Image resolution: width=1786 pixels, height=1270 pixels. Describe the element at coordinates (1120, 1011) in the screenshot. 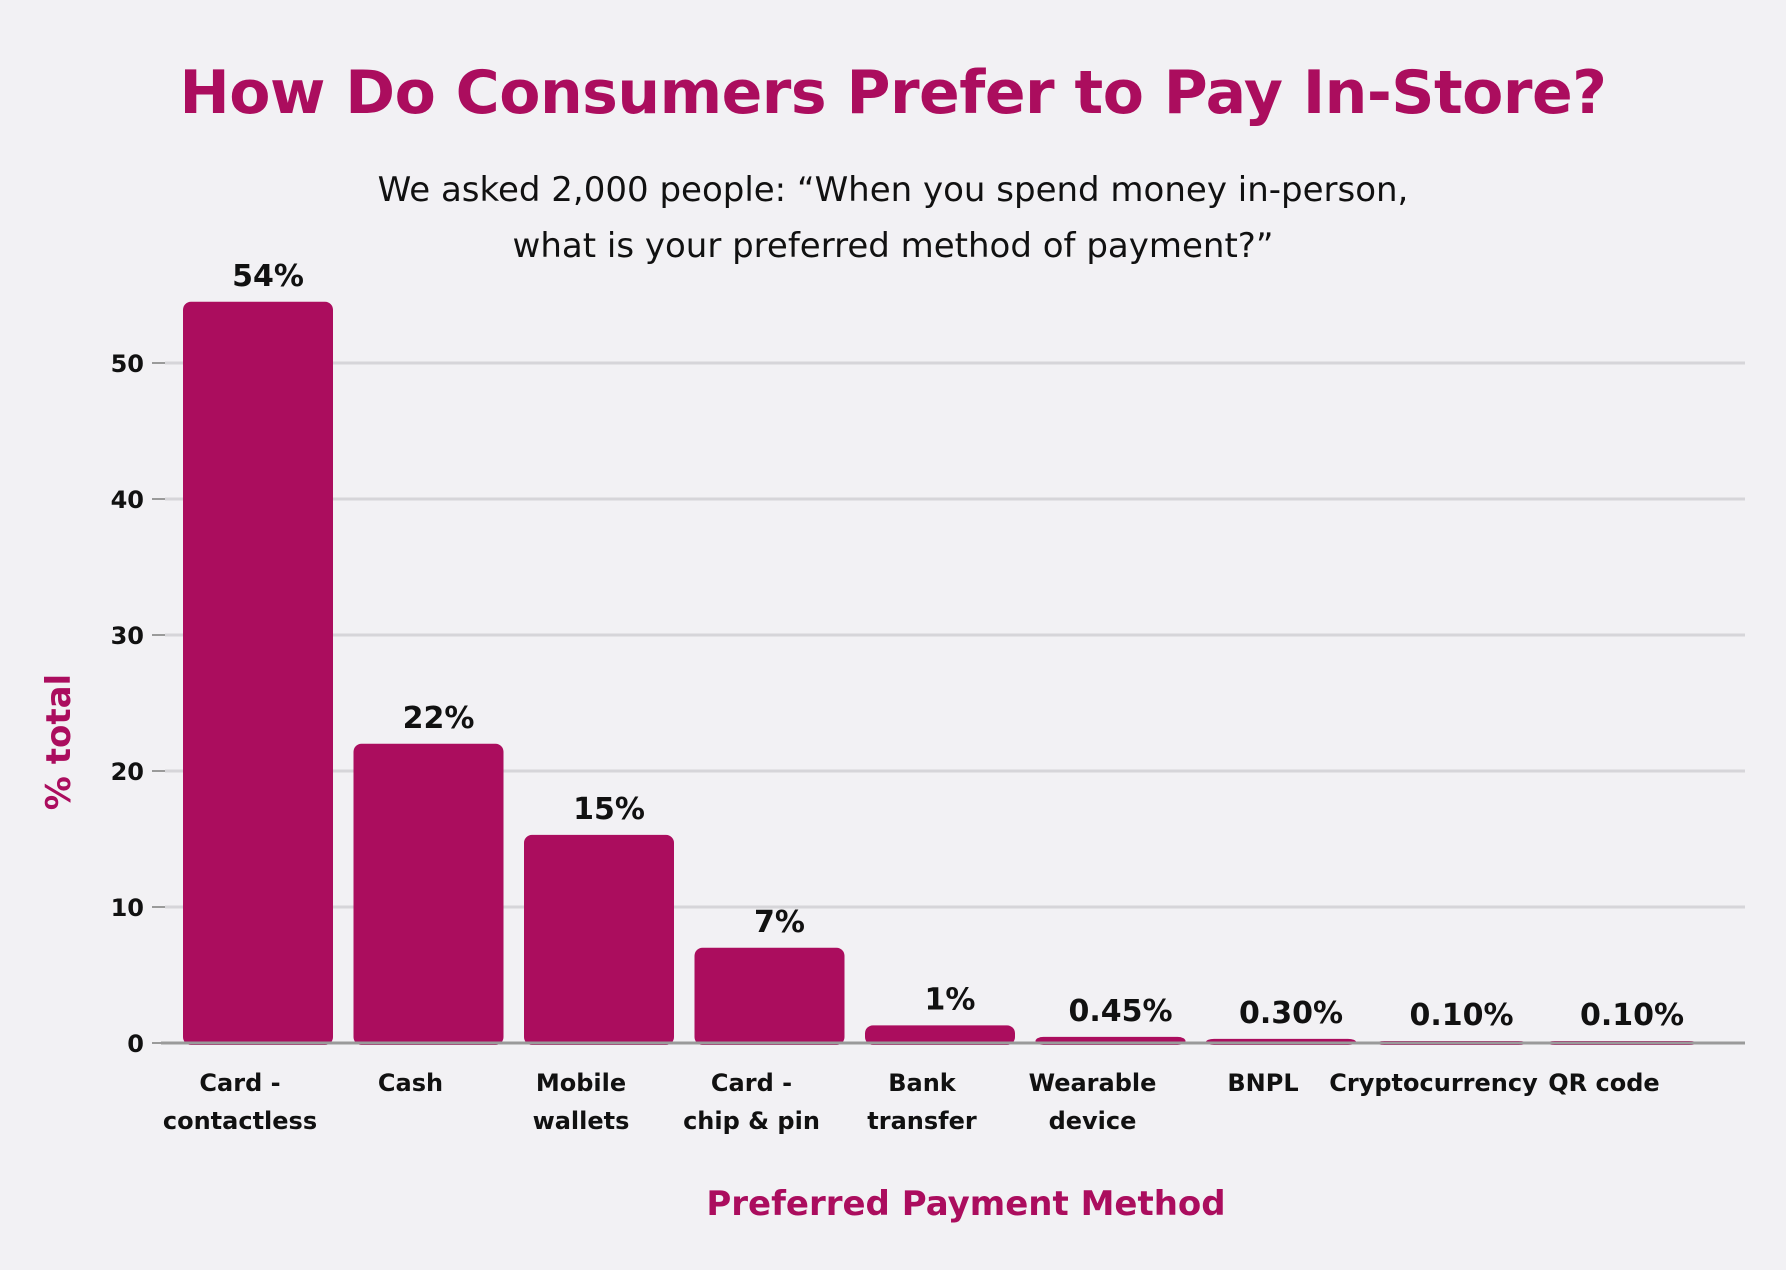

I see `data-label: 0.45%` at that location.